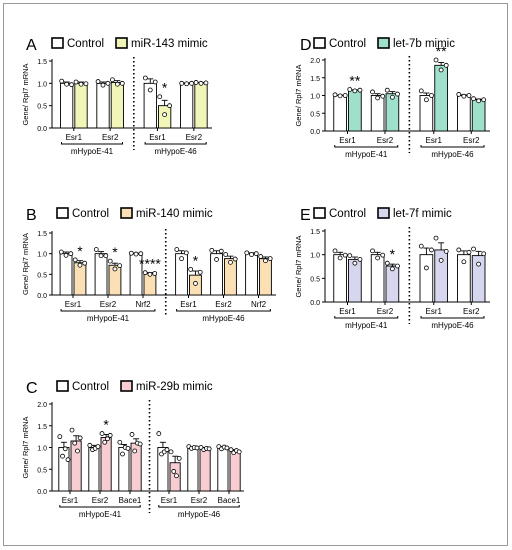 The image size is (512, 550). I want to click on significance-marker: *, so click(106, 425).